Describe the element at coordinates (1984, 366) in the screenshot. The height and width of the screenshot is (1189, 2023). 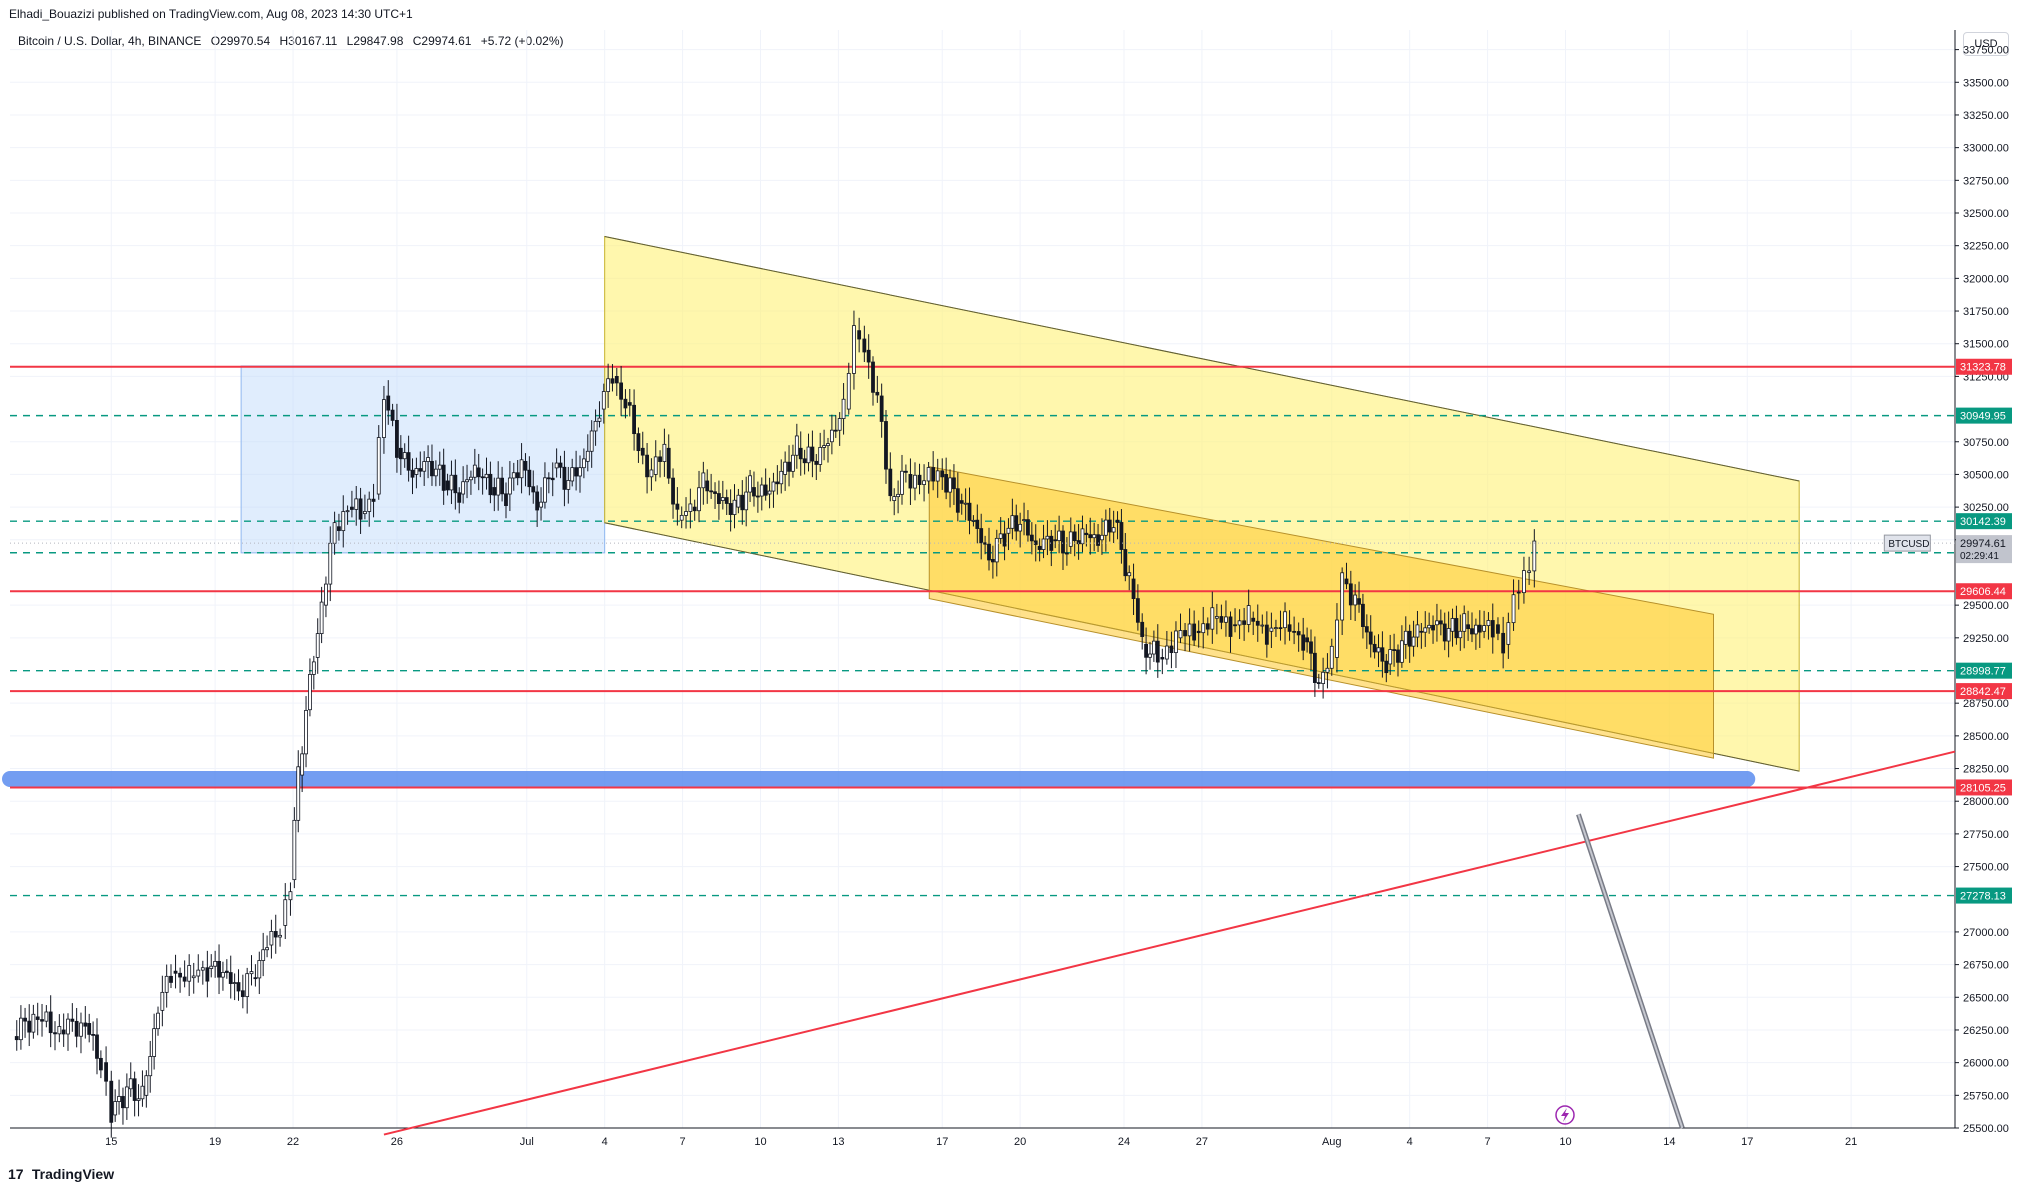
I see `level-label-bg` at that location.